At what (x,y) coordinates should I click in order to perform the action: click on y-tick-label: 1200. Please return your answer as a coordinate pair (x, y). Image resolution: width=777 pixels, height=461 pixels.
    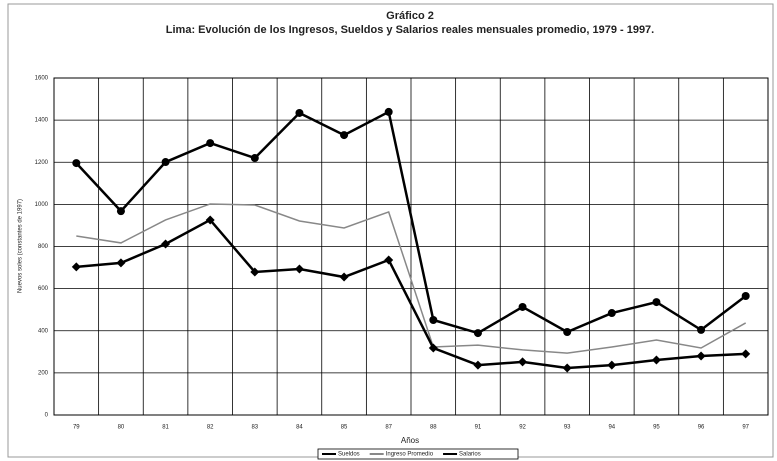
    Looking at the image, I should click on (42, 163).